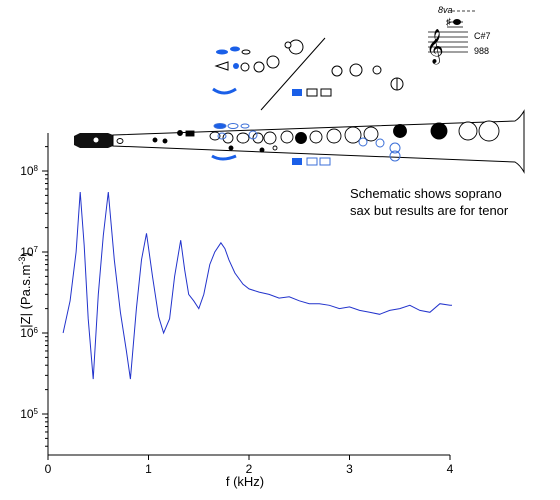 The height and width of the screenshot is (500, 560). I want to click on y-tick-label: 10⁵, so click(29, 414).